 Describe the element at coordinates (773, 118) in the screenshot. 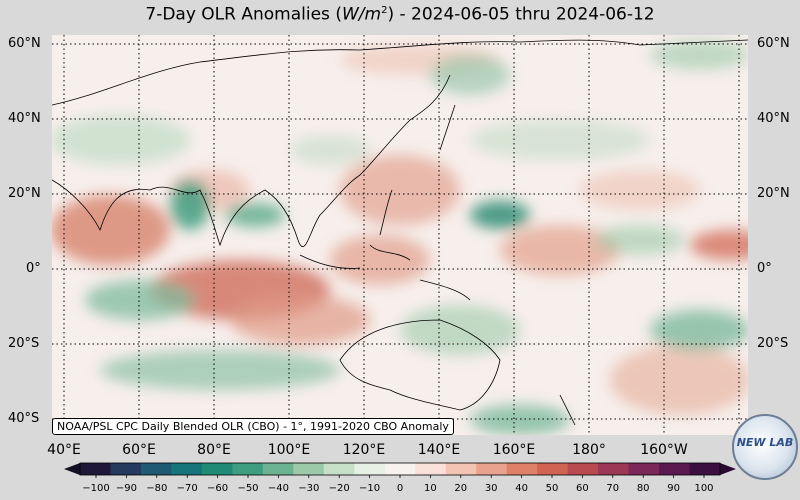

I see `lat-label-right-40n: 40°N` at that location.